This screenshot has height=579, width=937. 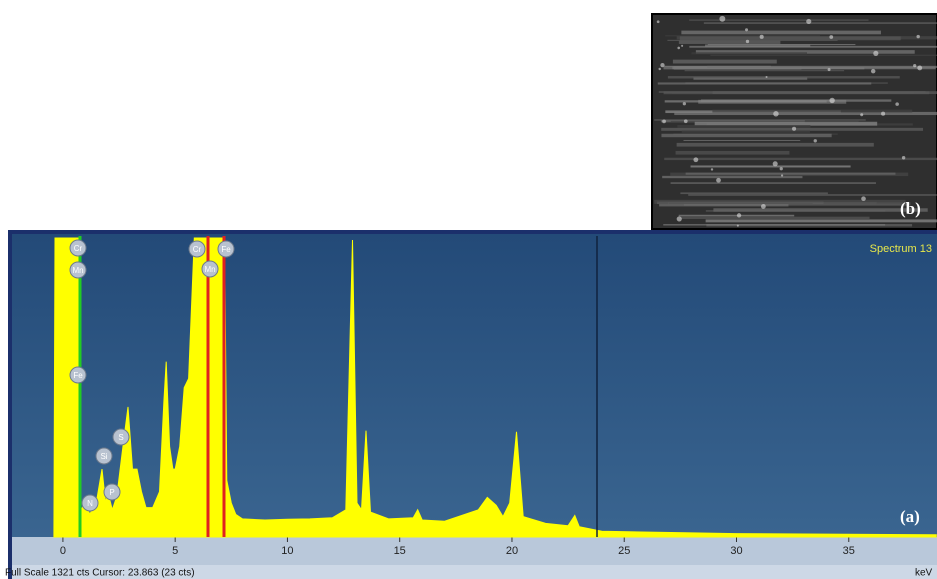 What do you see at coordinates (901, 249) in the screenshot?
I see `spectrum-label: Spectrum 13` at bounding box center [901, 249].